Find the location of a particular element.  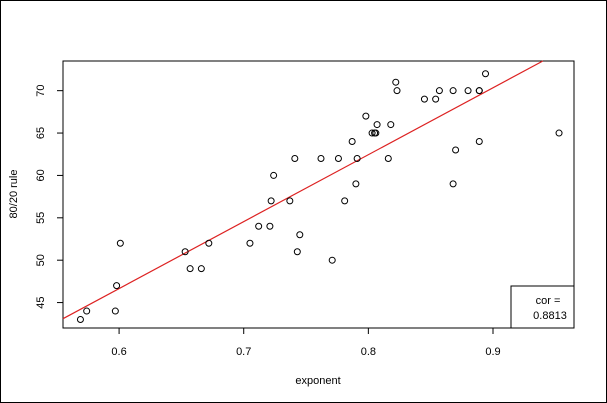

y-axis-label: 80/20 rule is located at coordinates (14, 194).